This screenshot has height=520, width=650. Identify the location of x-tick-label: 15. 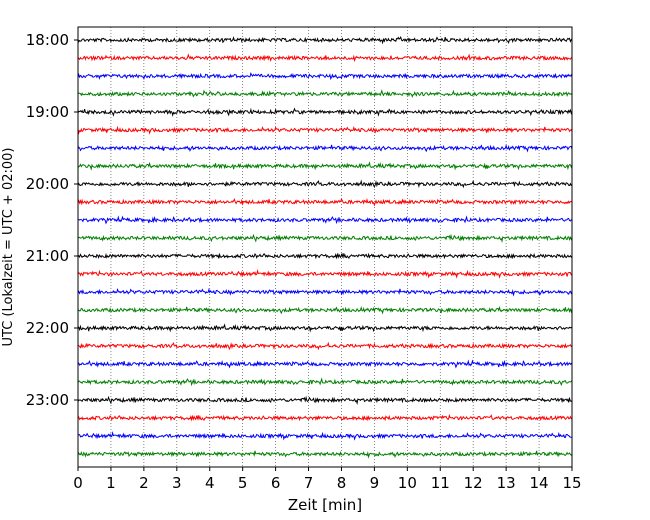
(571, 483).